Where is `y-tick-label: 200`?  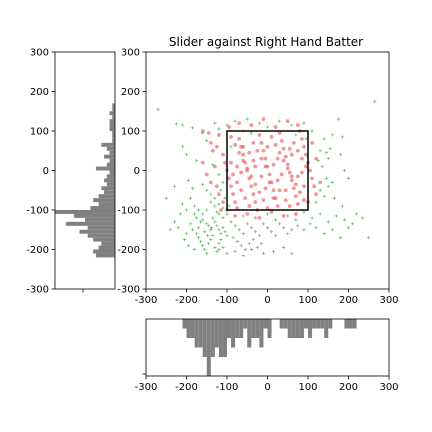 y-tick-label: 200 is located at coordinates (39, 92).